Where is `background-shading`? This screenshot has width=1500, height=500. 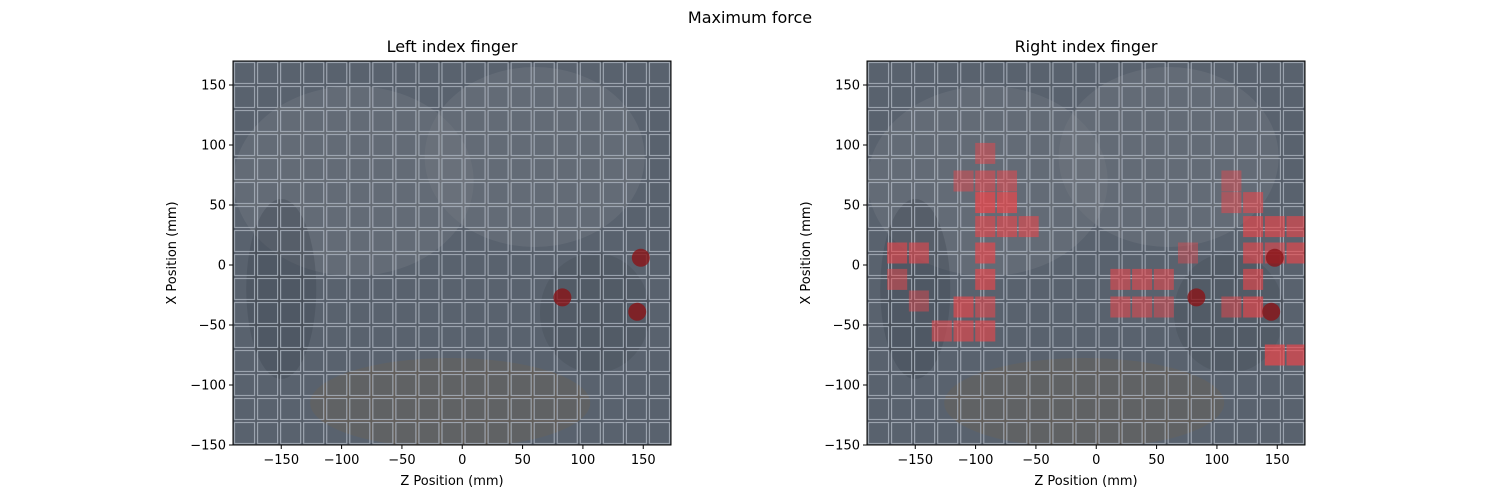
background-shading is located at coordinates (281, 289).